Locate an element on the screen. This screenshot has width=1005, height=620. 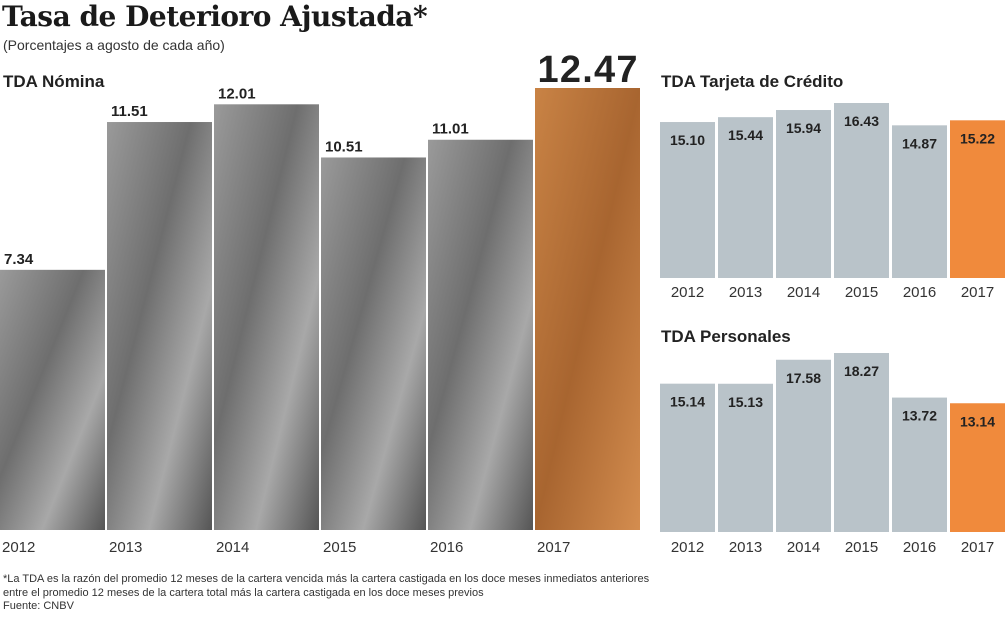
nomina-bar-2012 is located at coordinates (52, 399).